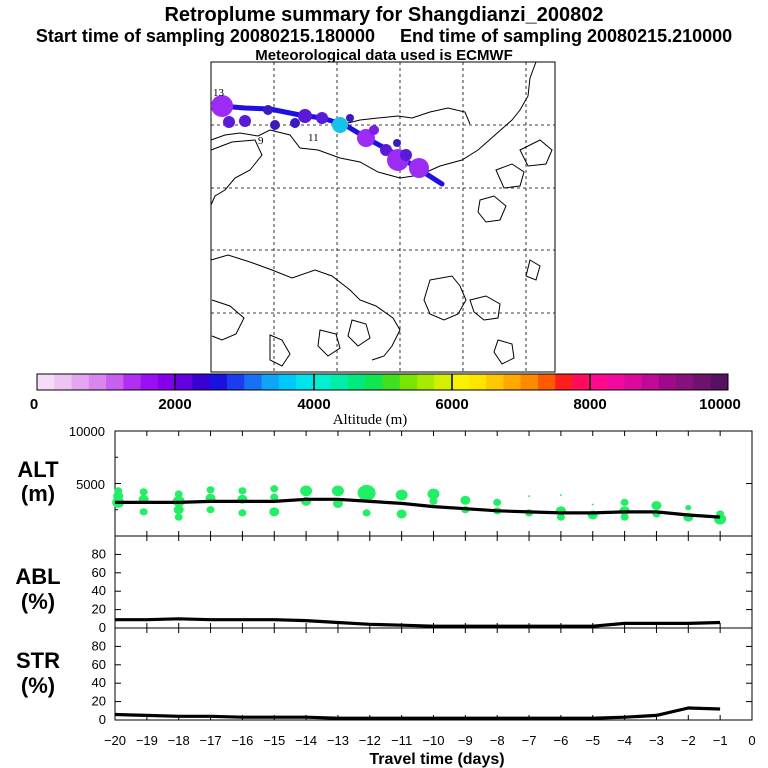 This screenshot has width=768, height=768. Describe the element at coordinates (219, 93) in the screenshot. I see `day-label: 13` at that location.